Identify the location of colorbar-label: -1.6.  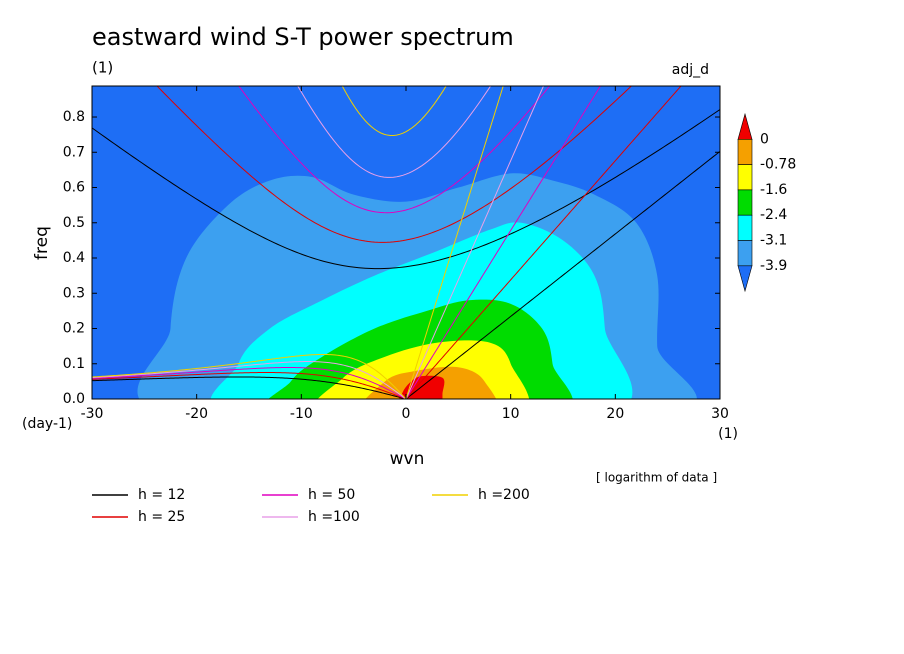
(773, 190).